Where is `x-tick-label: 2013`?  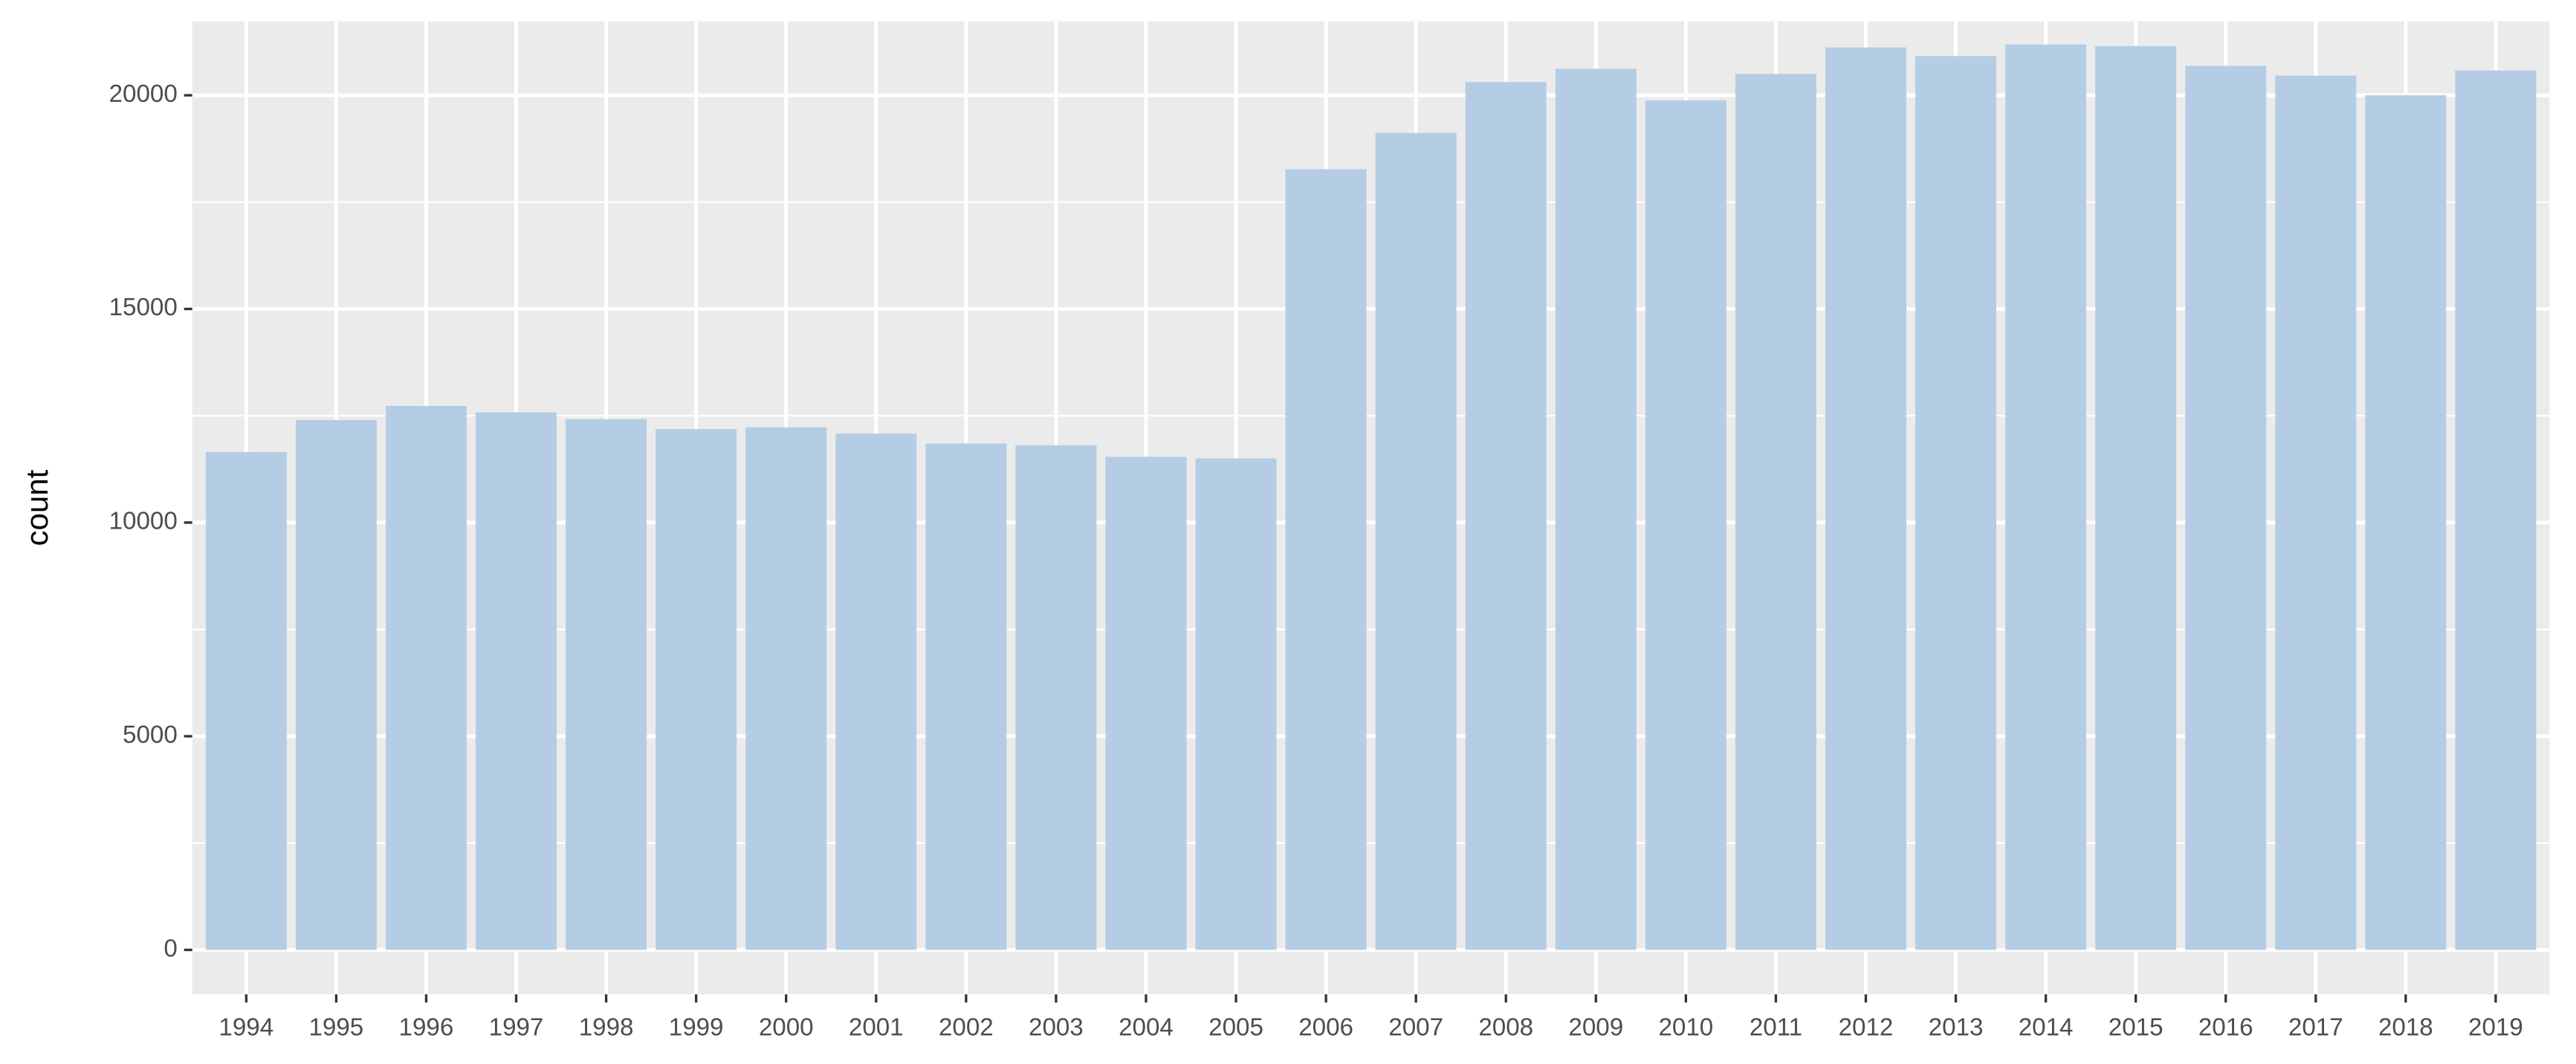 x-tick-label: 2013 is located at coordinates (1956, 1027).